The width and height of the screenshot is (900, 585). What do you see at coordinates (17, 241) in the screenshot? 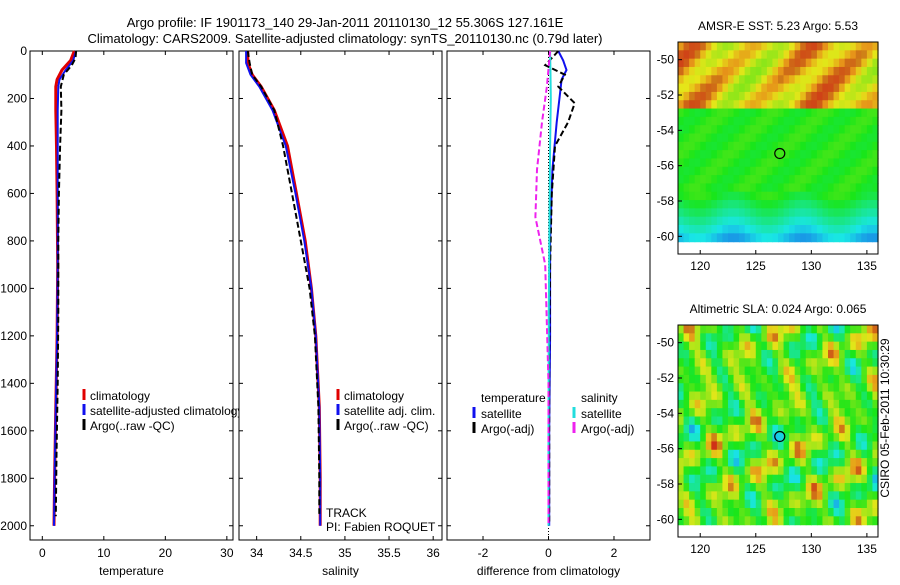
I see `y-tick-label: 800` at bounding box center [17, 241].